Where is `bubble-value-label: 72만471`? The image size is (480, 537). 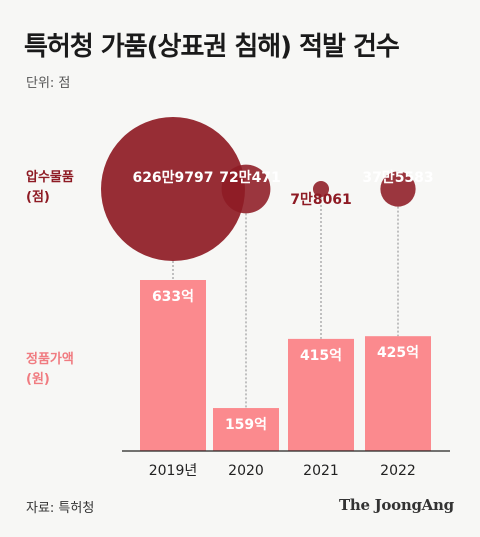 bubble-value-label: 72만471 is located at coordinates (250, 178).